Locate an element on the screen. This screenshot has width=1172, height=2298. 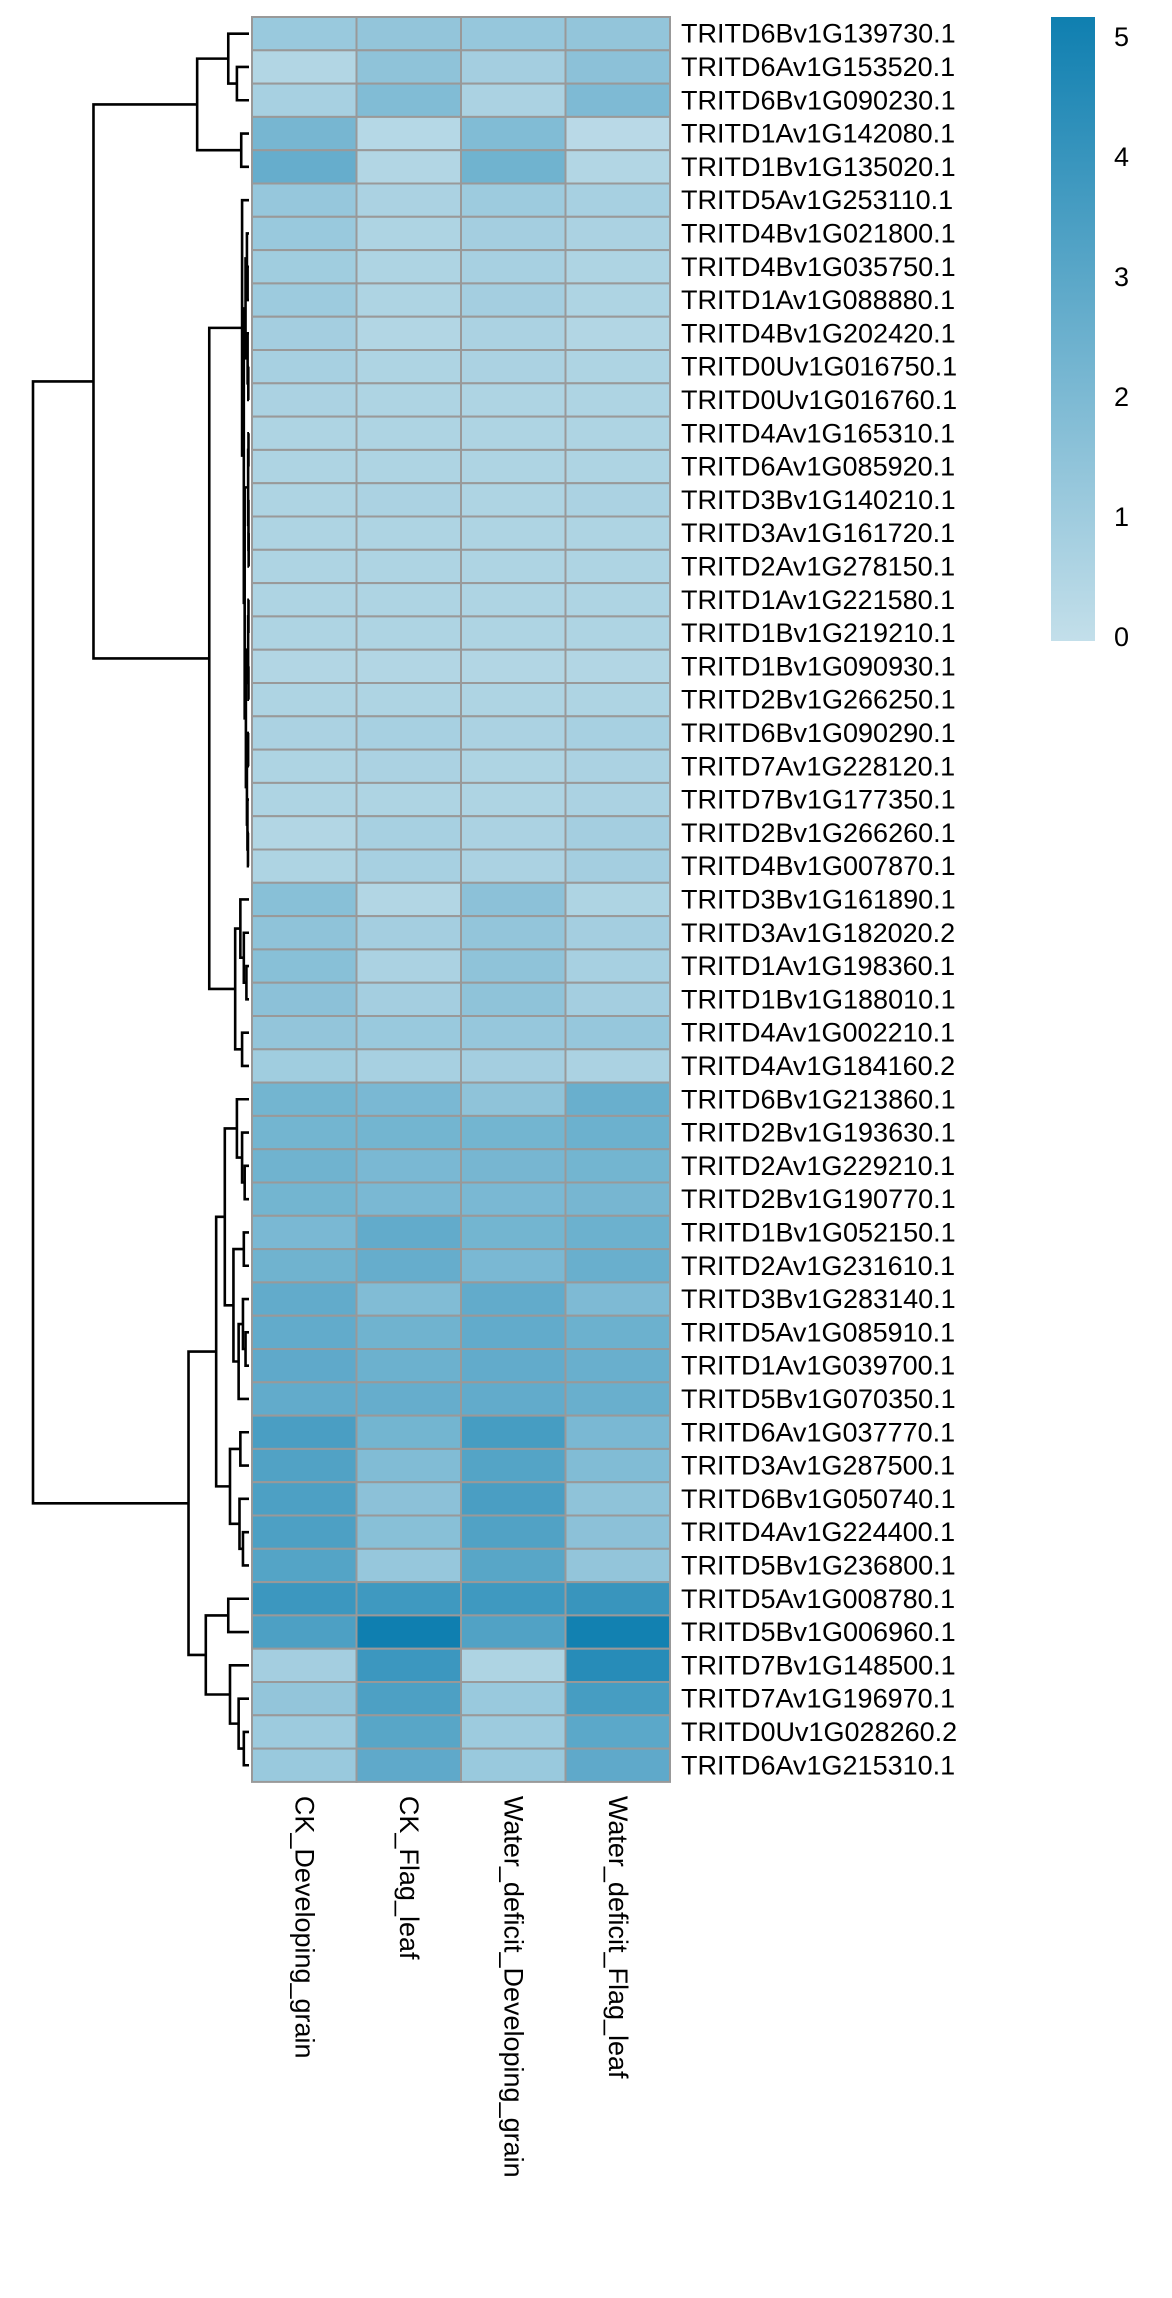
row-label: TRITD1Bv1G135020.1 is located at coordinates (818, 167).